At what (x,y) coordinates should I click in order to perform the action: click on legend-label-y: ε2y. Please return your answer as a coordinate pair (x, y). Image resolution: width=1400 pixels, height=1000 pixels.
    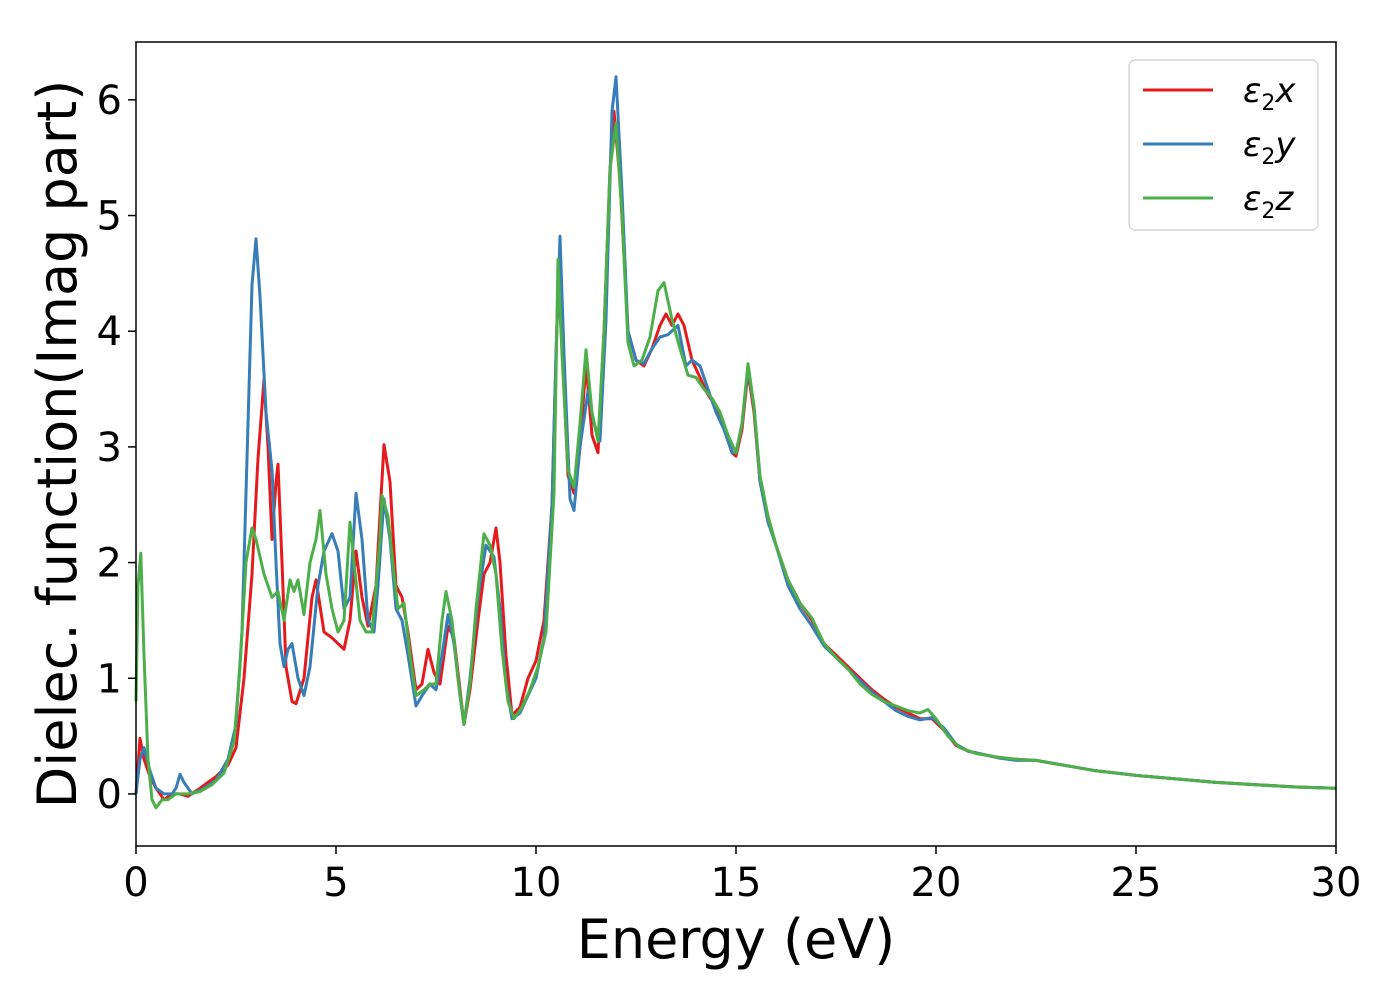
    Looking at the image, I should click on (1269, 147).